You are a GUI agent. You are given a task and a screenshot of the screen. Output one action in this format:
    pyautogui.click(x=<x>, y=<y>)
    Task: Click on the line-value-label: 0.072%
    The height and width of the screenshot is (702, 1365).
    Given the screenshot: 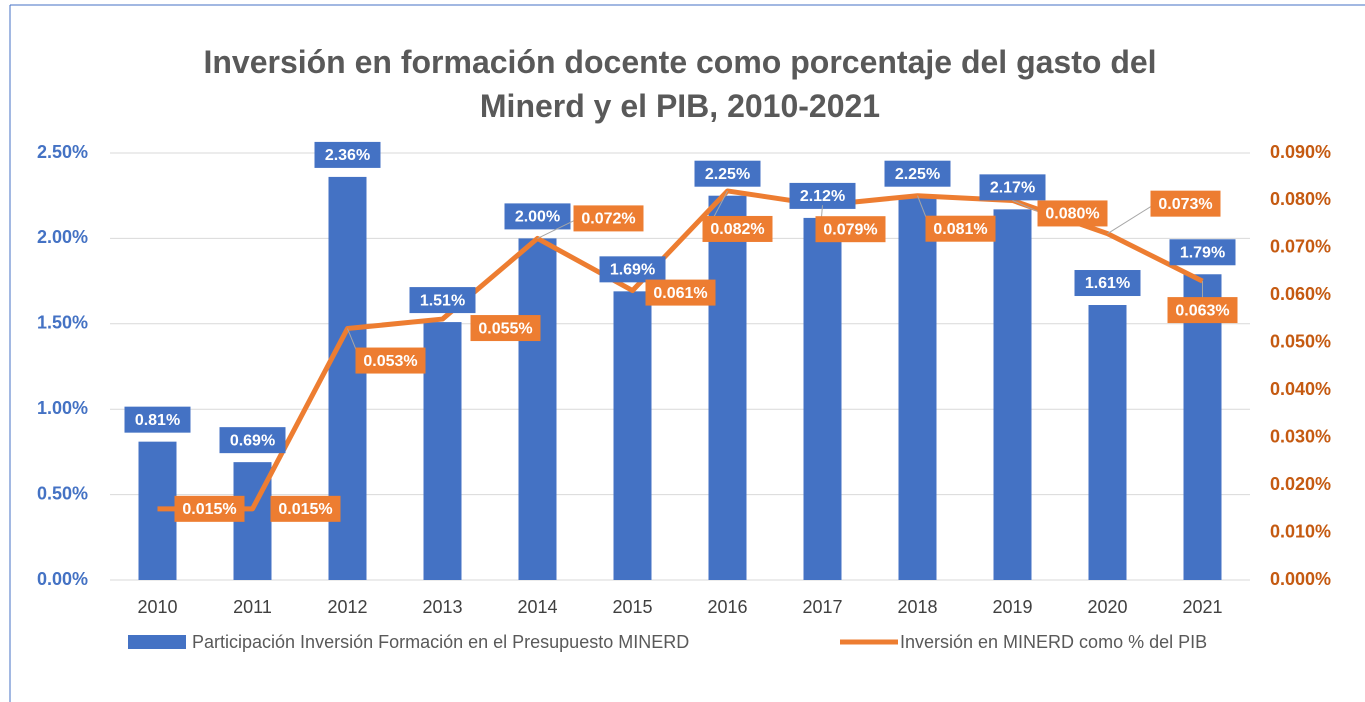 What is the action you would take?
    pyautogui.click(x=608, y=219)
    